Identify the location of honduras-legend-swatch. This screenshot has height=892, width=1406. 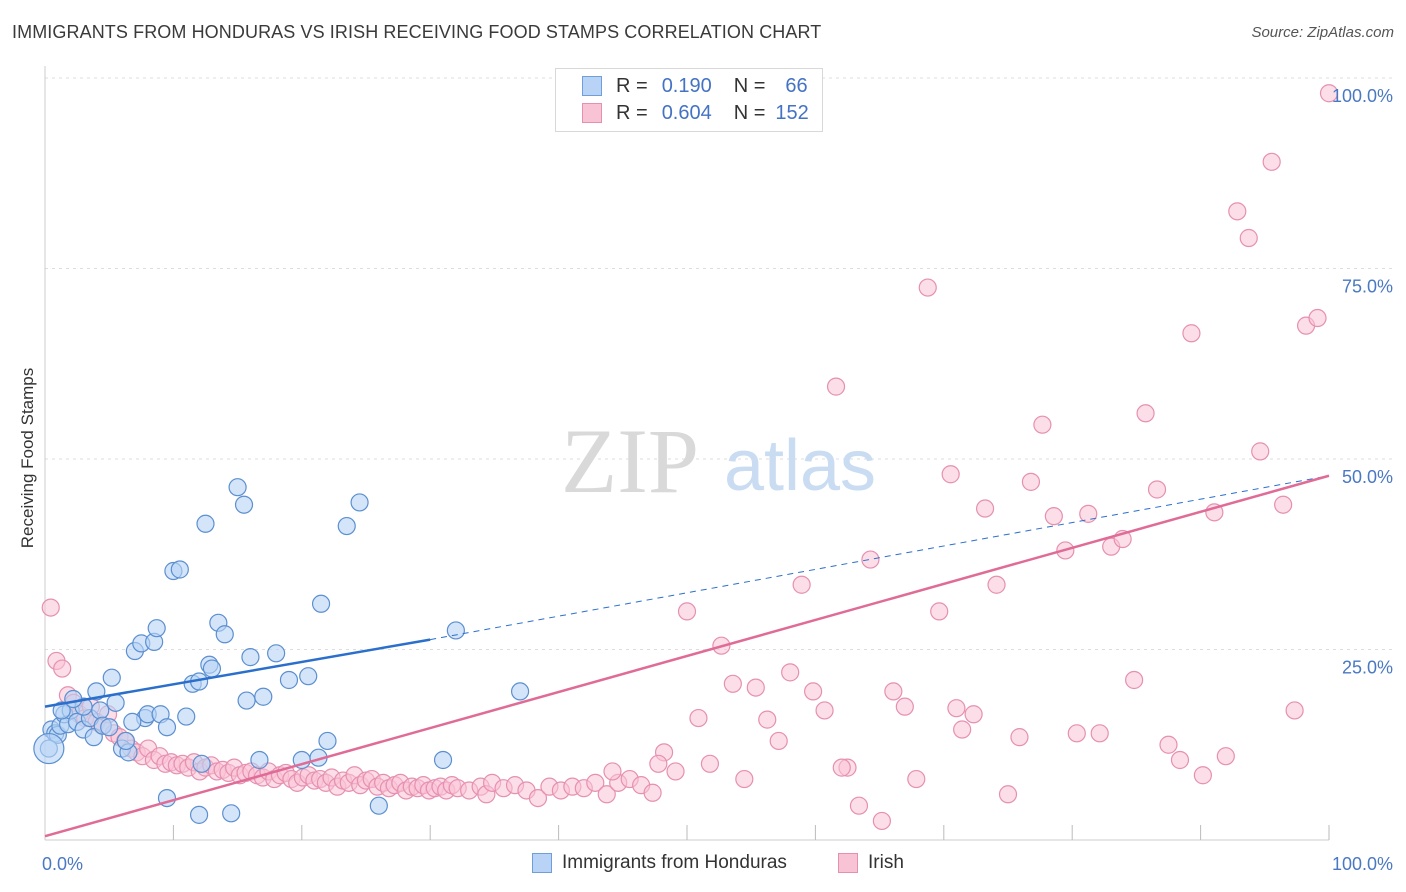
(542, 863).